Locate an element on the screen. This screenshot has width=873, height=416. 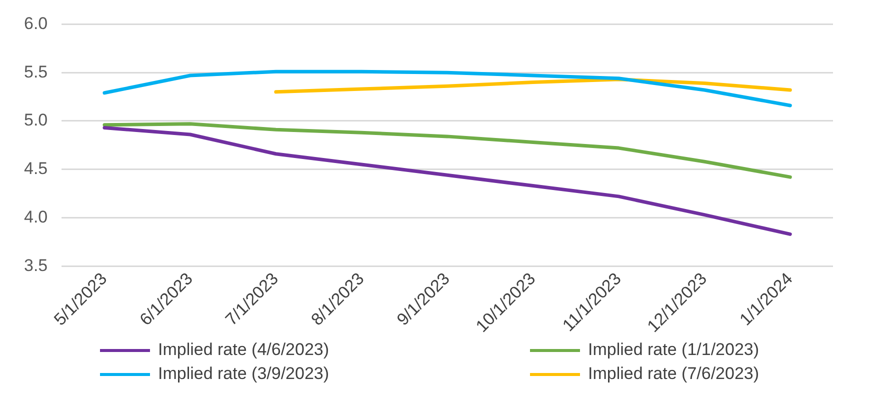
y-tick-label: 5.5 is located at coordinates (36, 72).